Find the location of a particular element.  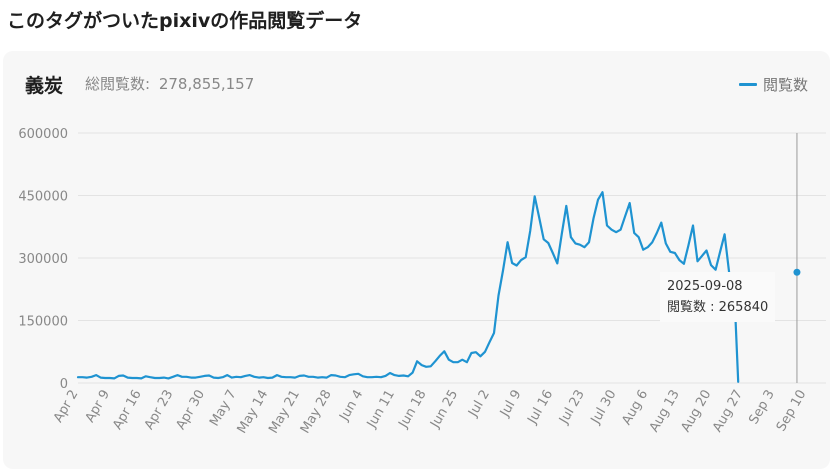

x-tick-label: Apr 23 is located at coordinates (159, 410).